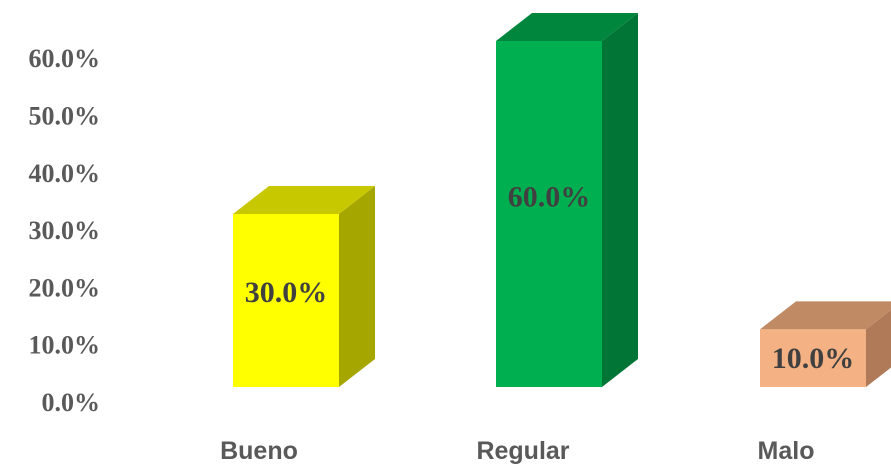  What do you see at coordinates (286, 292) in the screenshot?
I see `data-label: 30.0%` at bounding box center [286, 292].